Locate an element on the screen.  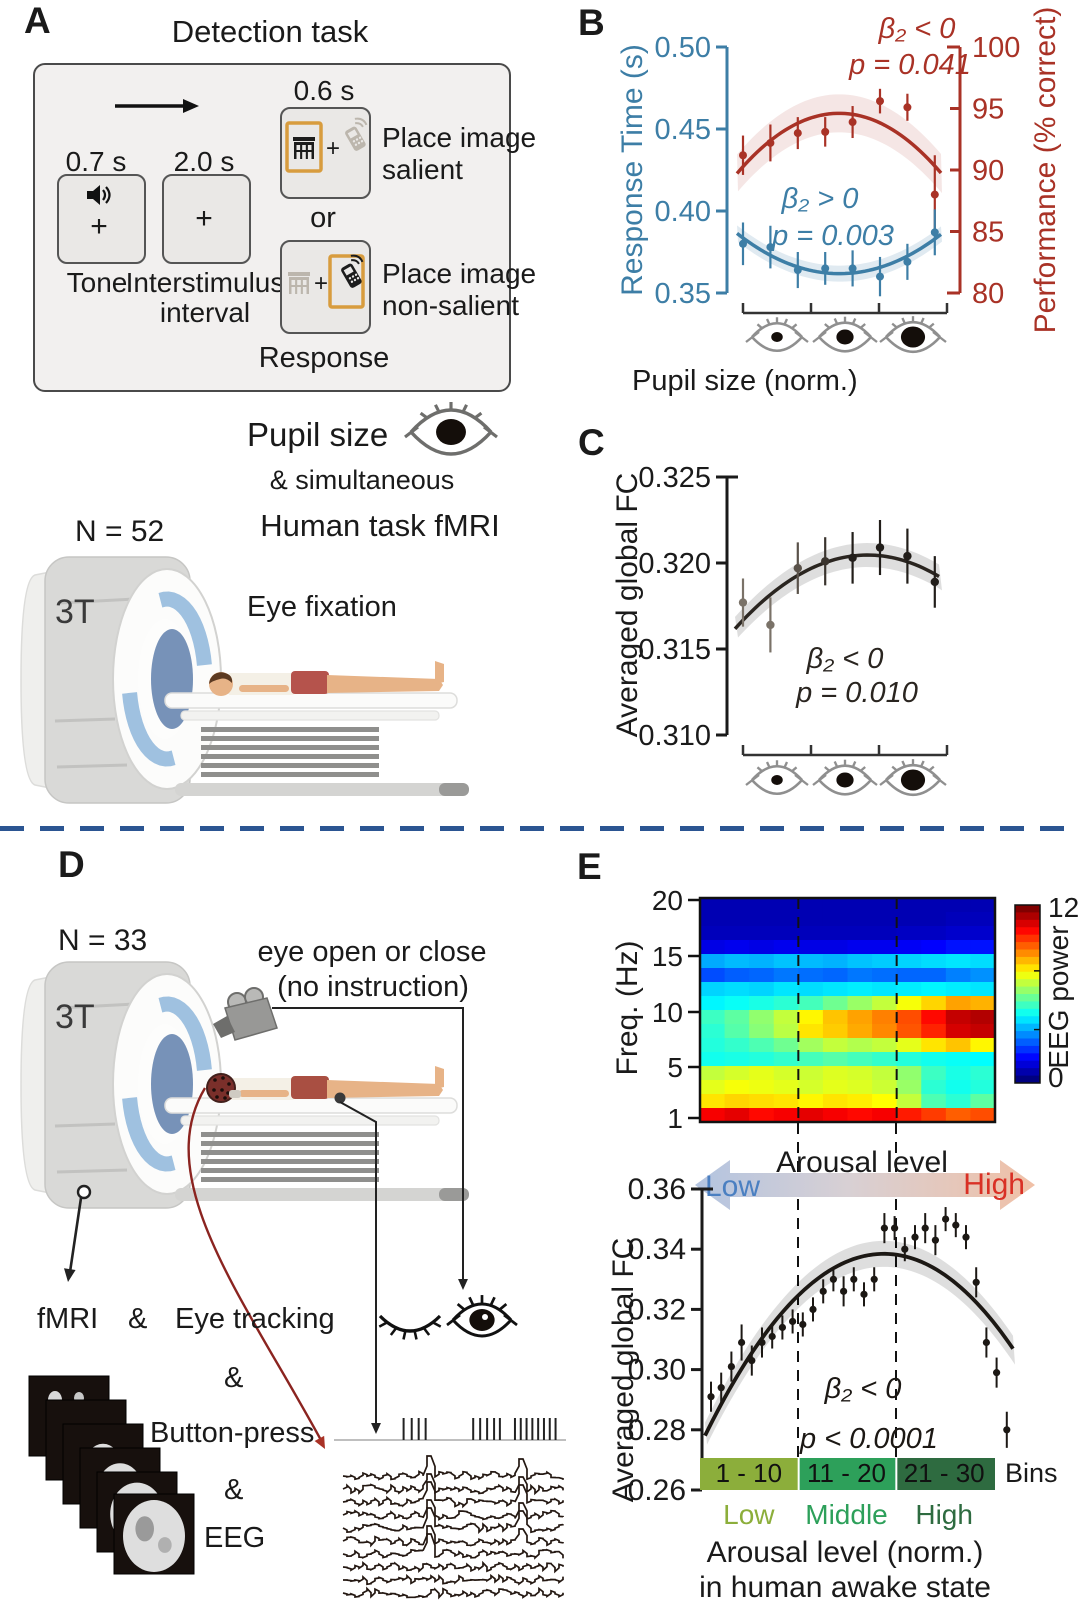
svg-text: EEG power is located at coordinates (1058, 996).